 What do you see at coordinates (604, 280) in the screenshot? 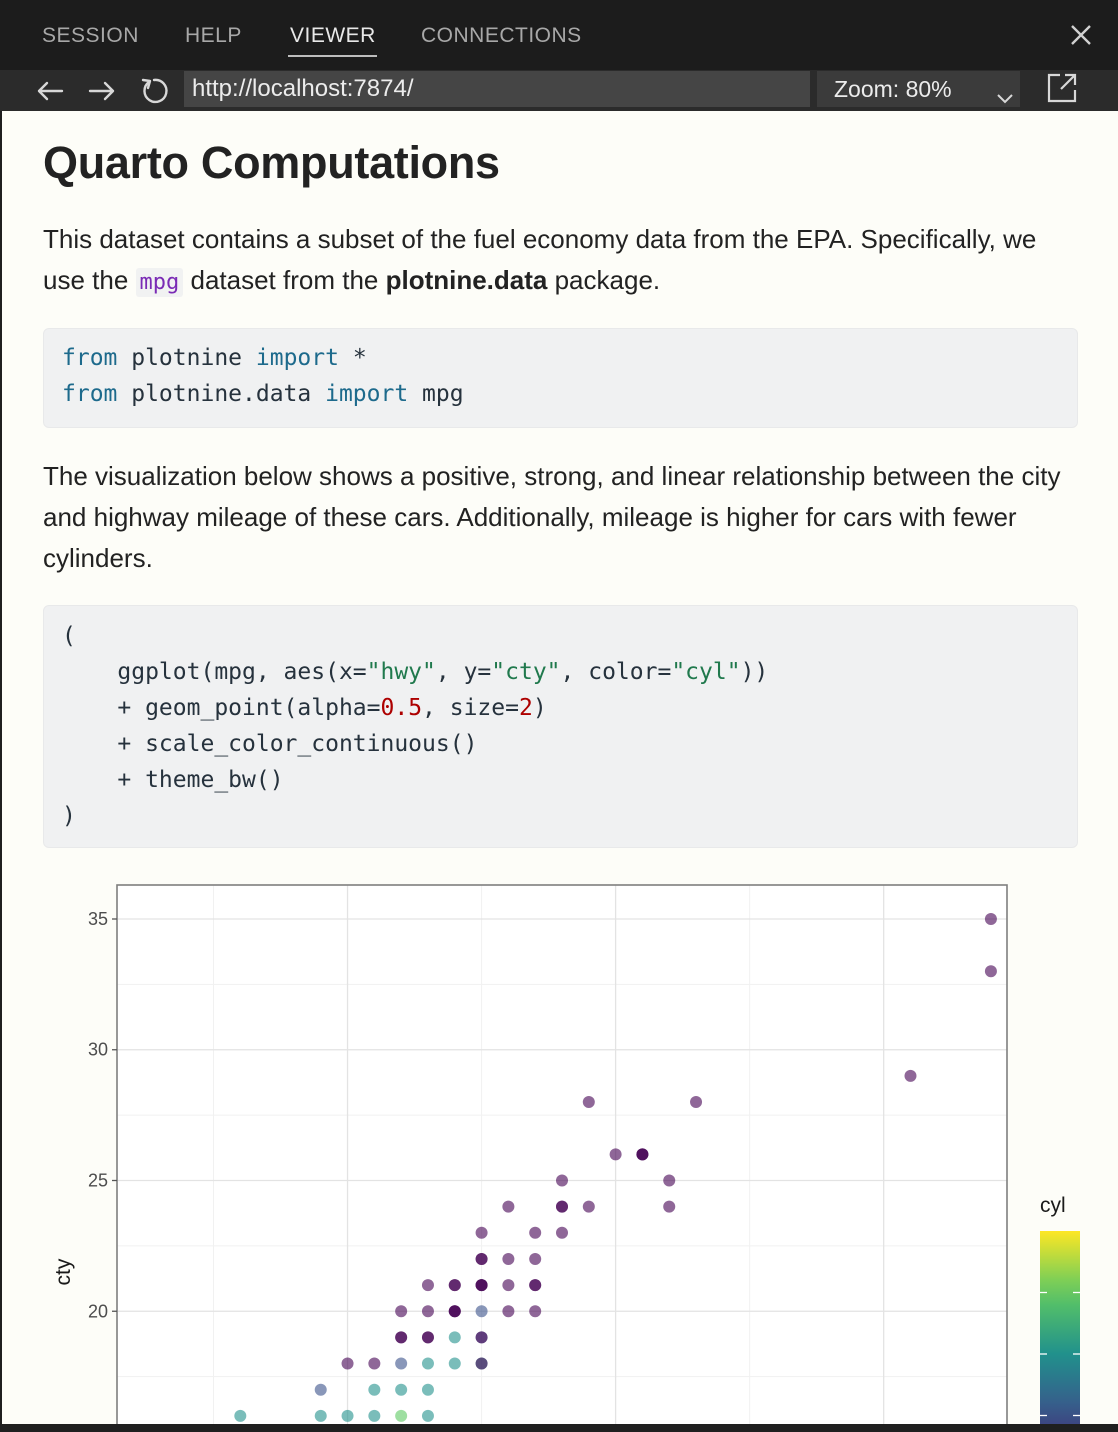
I see `intro-text-3: package.` at bounding box center [604, 280].